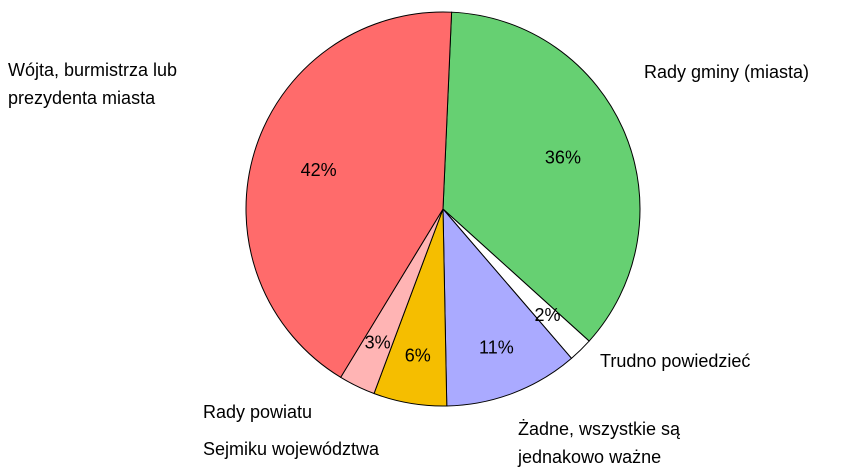 The image size is (863, 467). I want to click on category-label: Trudno powiedzieć, so click(675, 361).